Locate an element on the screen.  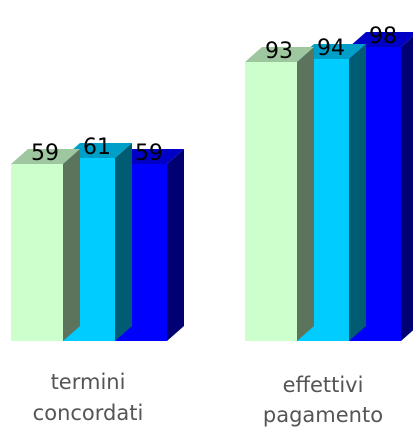
category-label-0-0: termini is located at coordinates (88, 382).